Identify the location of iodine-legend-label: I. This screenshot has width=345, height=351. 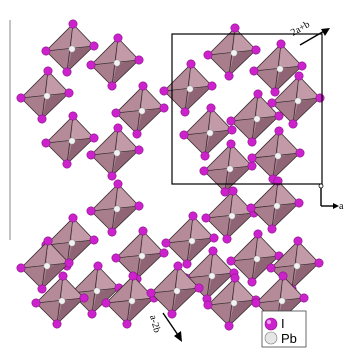
(283, 323).